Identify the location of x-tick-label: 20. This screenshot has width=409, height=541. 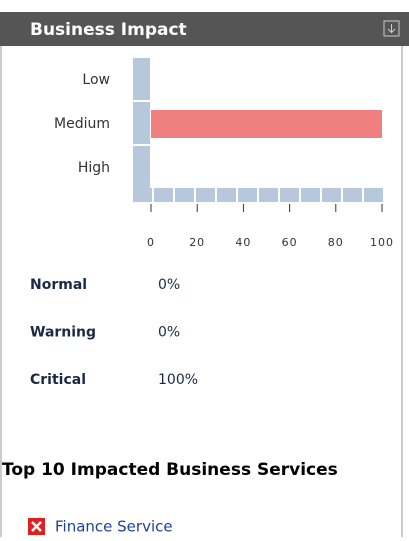
(197, 242).